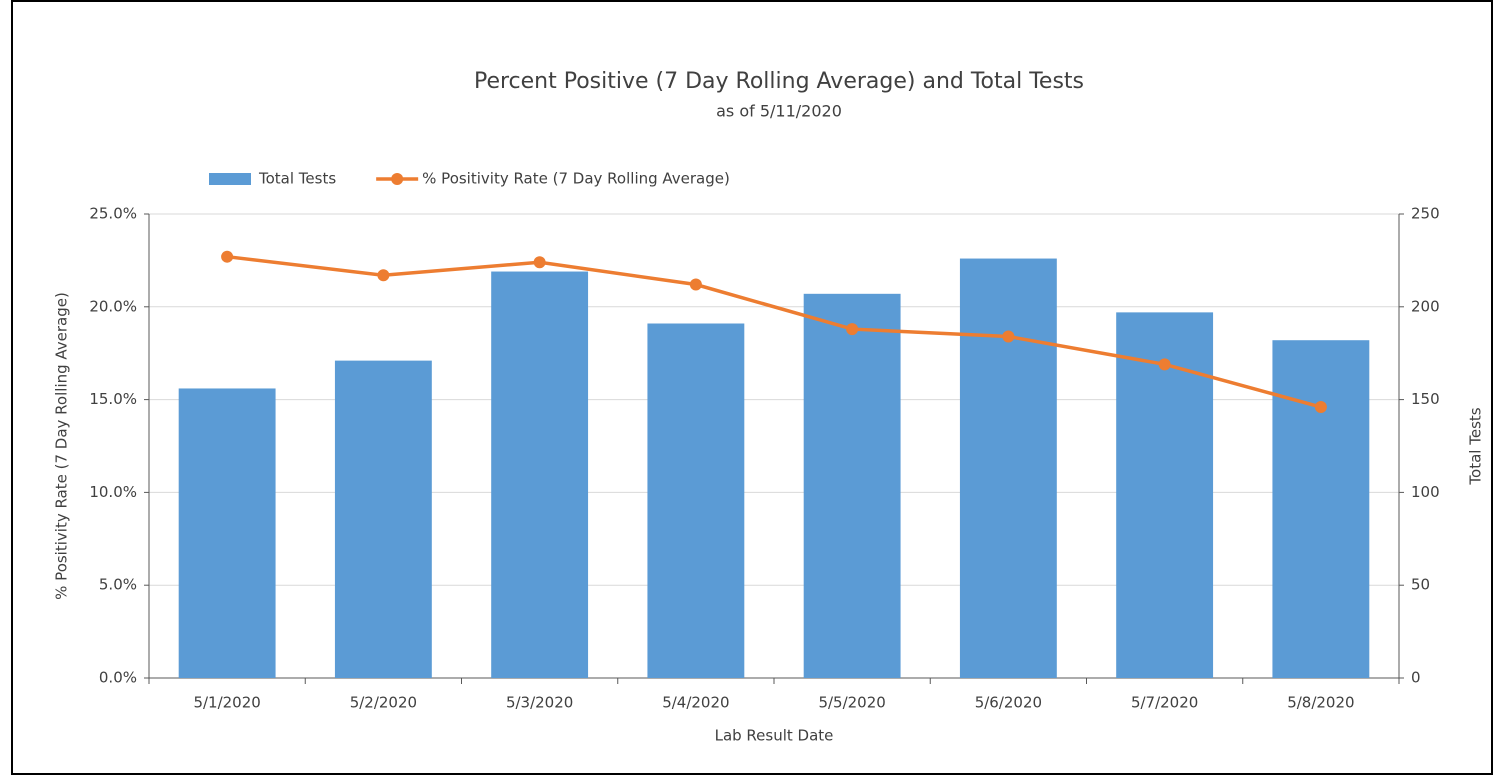 This screenshot has height=776, width=1494. Describe the element at coordinates (1008, 703) in the screenshot. I see `x-tick-label: 5/6/2020` at that location.